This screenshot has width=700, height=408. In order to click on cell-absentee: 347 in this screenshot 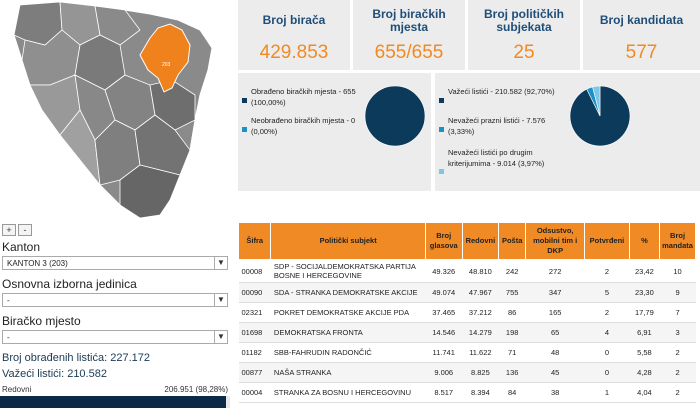, I will do `click(555, 292)`.